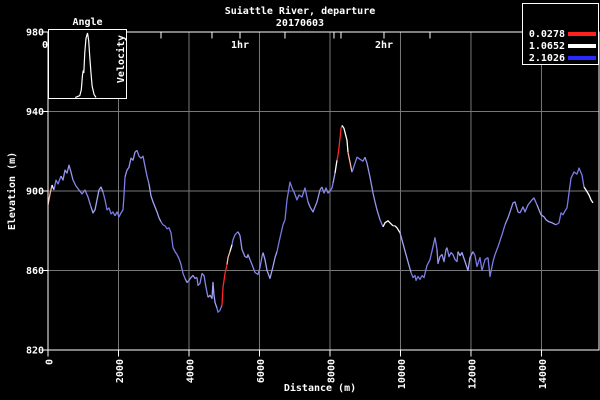  Describe the element at coordinates (261, 371) in the screenshot. I see `x-tick-label: 6000` at that location.